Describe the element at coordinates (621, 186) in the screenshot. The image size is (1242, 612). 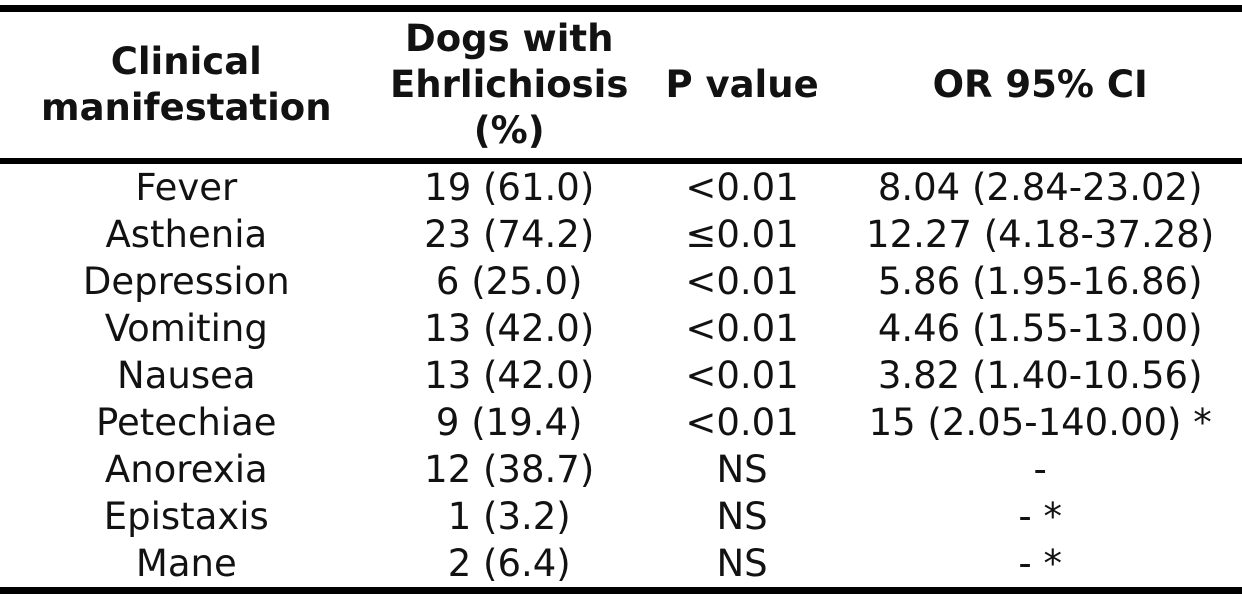
I see `table-row: Fever 19 (61.0) <0.01 8.04 (2.84-23.02)` at that location.